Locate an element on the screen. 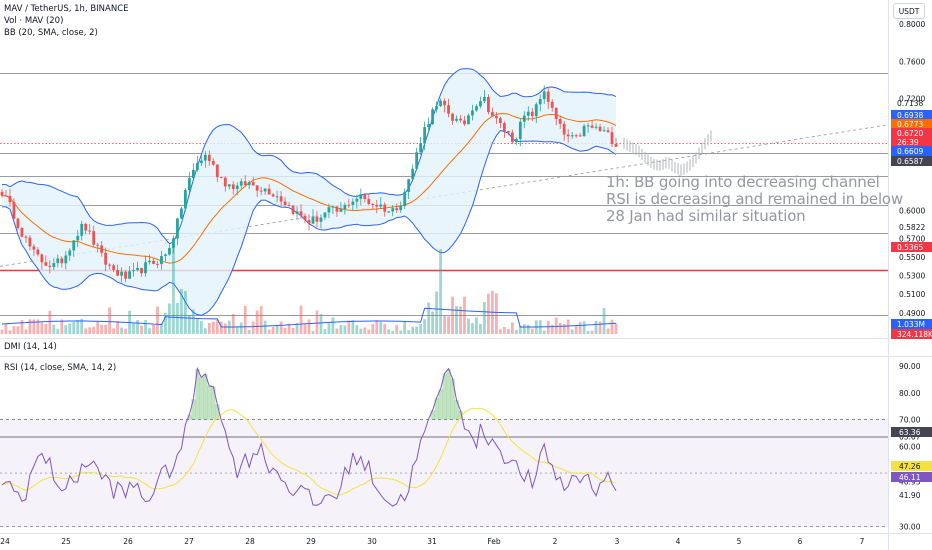 The image size is (932, 550). price-badge-text: 1.033M is located at coordinates (911, 324).